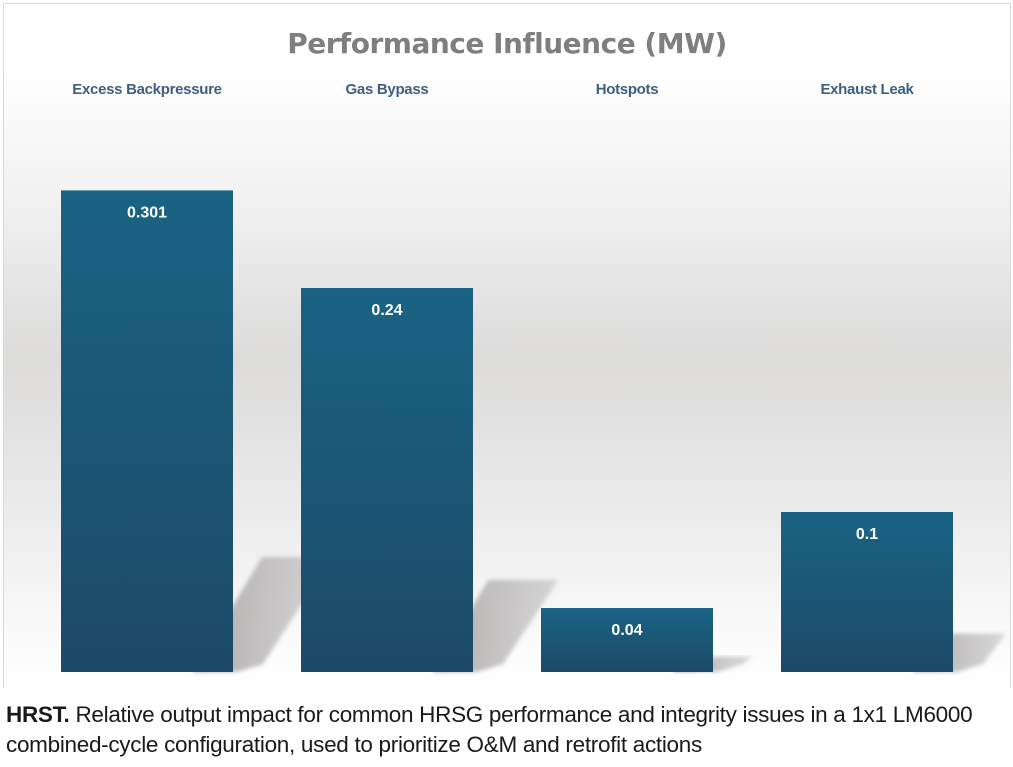 The width and height of the screenshot is (1013, 767). Describe the element at coordinates (507, 43) in the screenshot. I see `chart-title: Performance Influence (MW)` at that location.